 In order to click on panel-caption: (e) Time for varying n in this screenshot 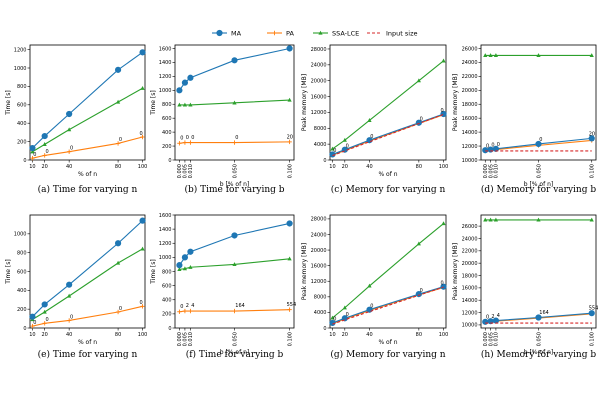, I will do `click(88, 354)`.